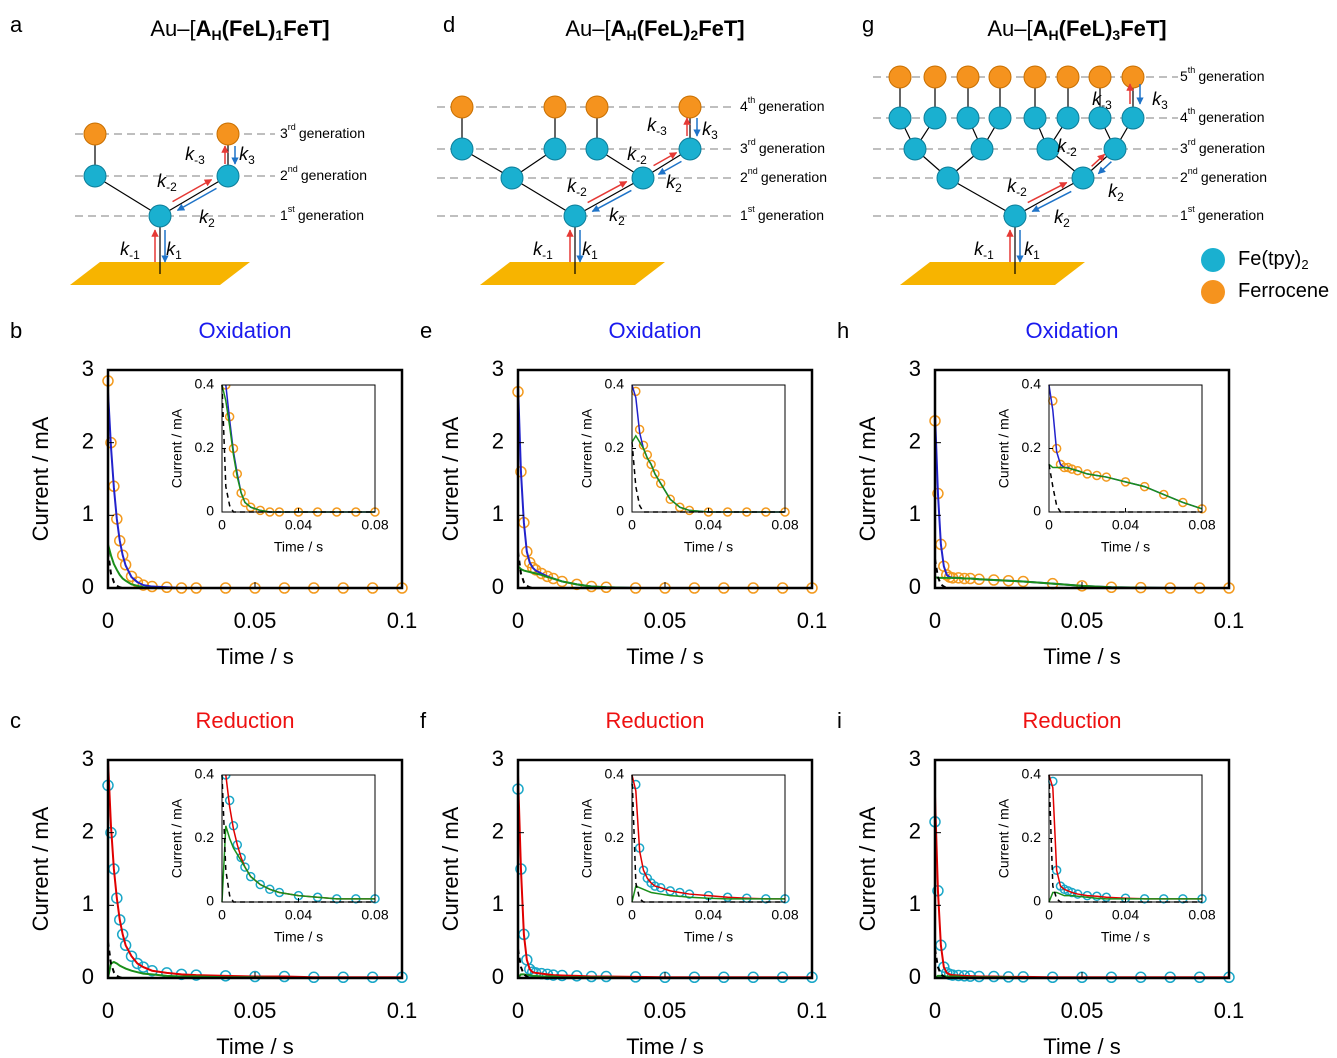 The height and width of the screenshot is (1058, 1337). What do you see at coordinates (694, 35) in the screenshot?
I see `title-part: 2` at bounding box center [694, 35].